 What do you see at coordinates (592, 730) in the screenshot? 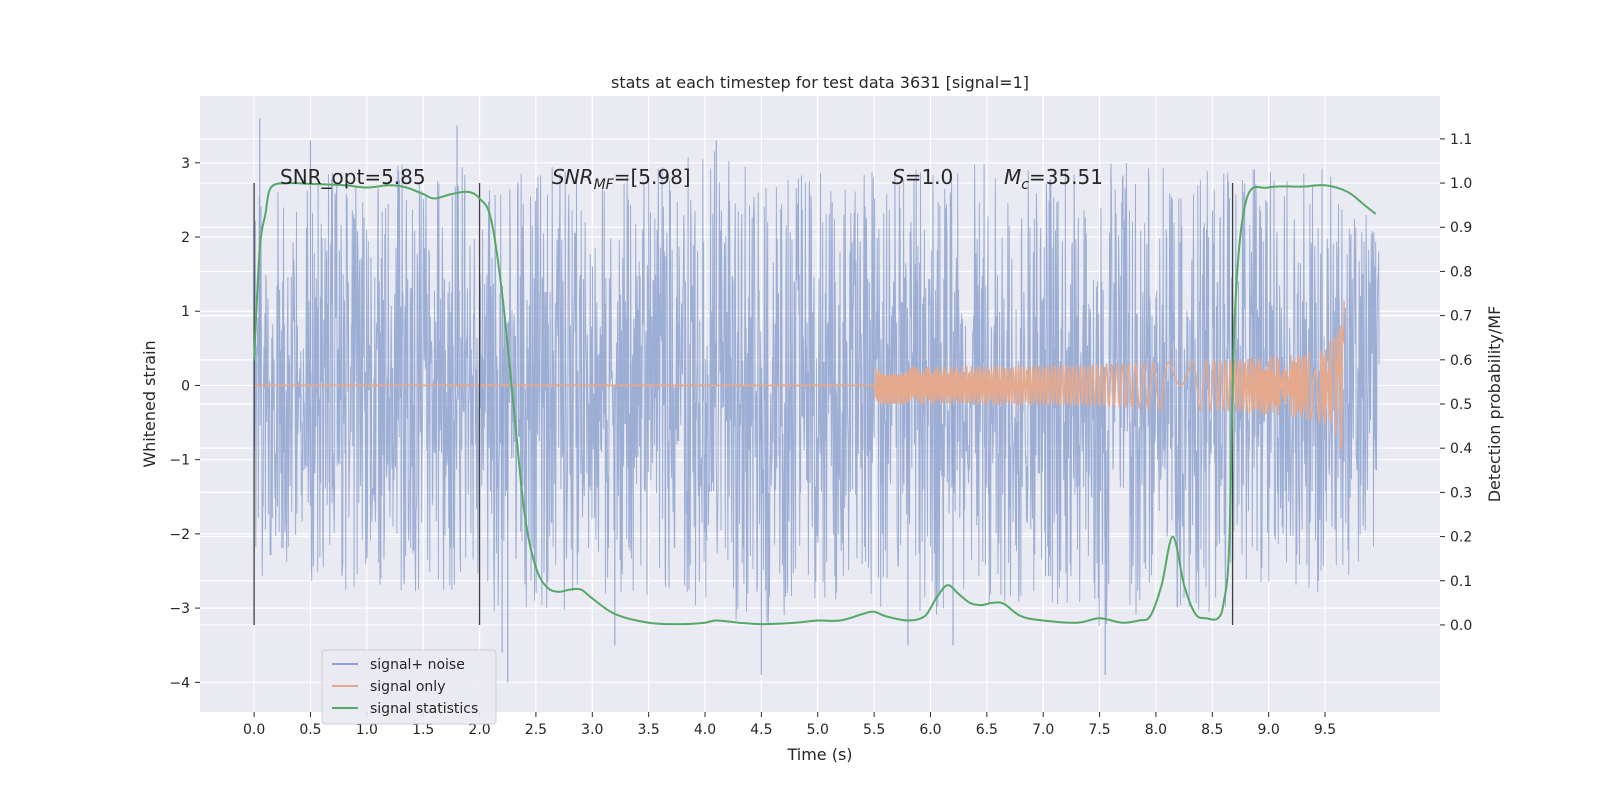
I see `x-tick-label: 3.0` at bounding box center [592, 730].